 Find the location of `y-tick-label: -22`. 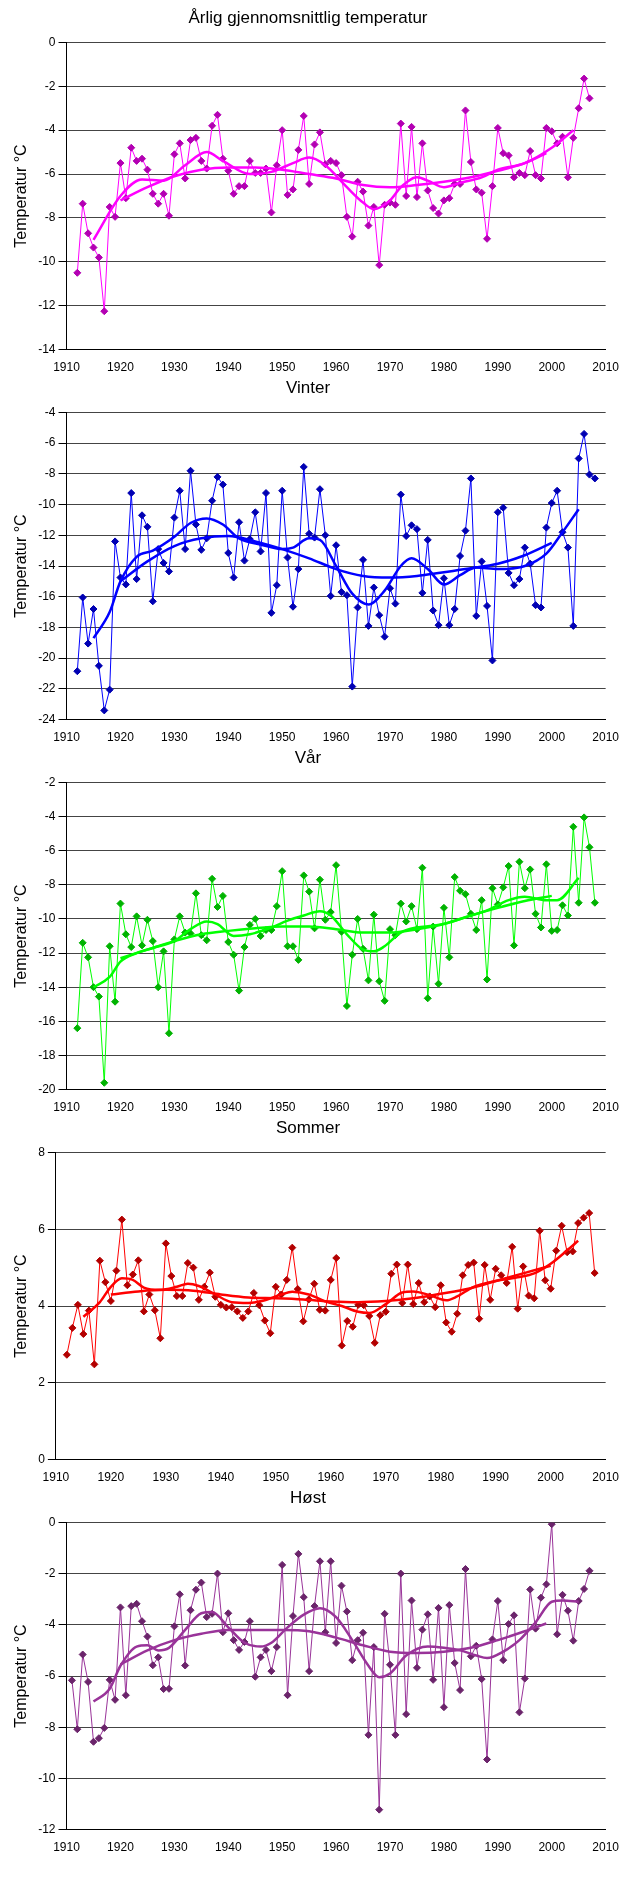

y-tick-label: -22 is located at coordinates (47, 688).